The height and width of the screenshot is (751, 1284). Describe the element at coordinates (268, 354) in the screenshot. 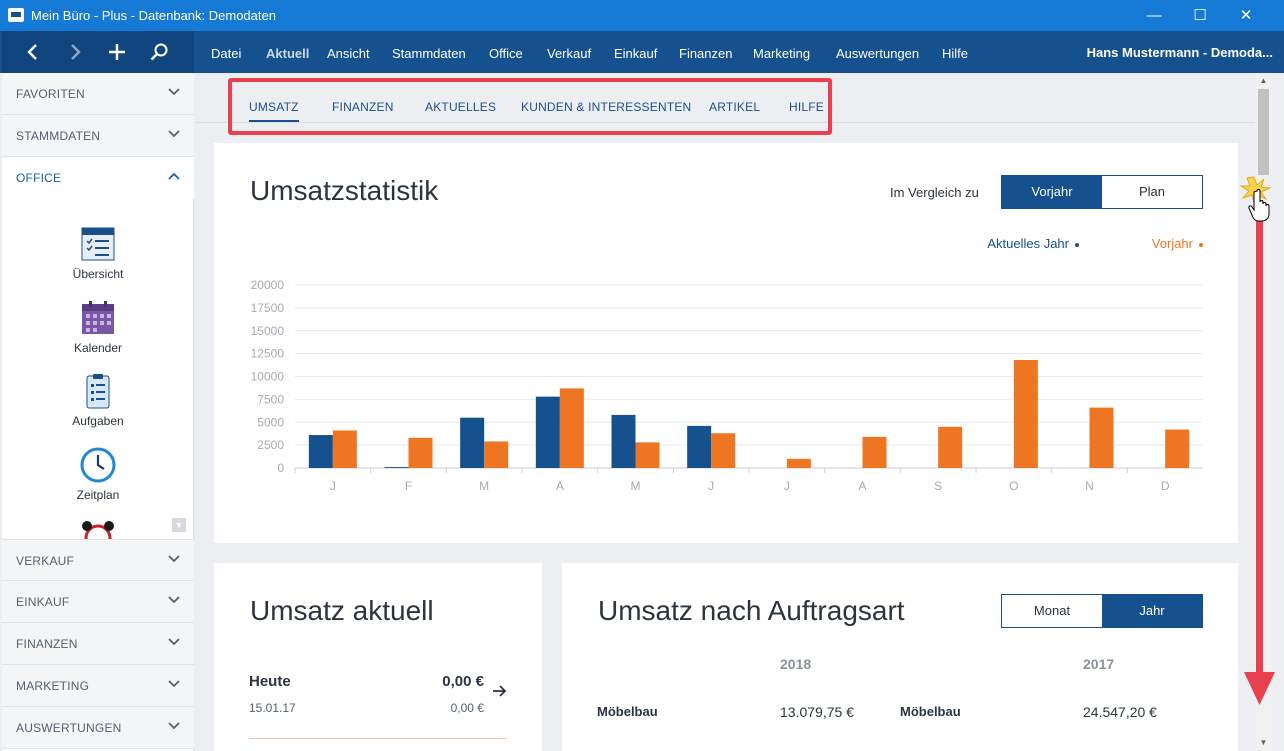

I see `y-tick-label: 12500` at that location.